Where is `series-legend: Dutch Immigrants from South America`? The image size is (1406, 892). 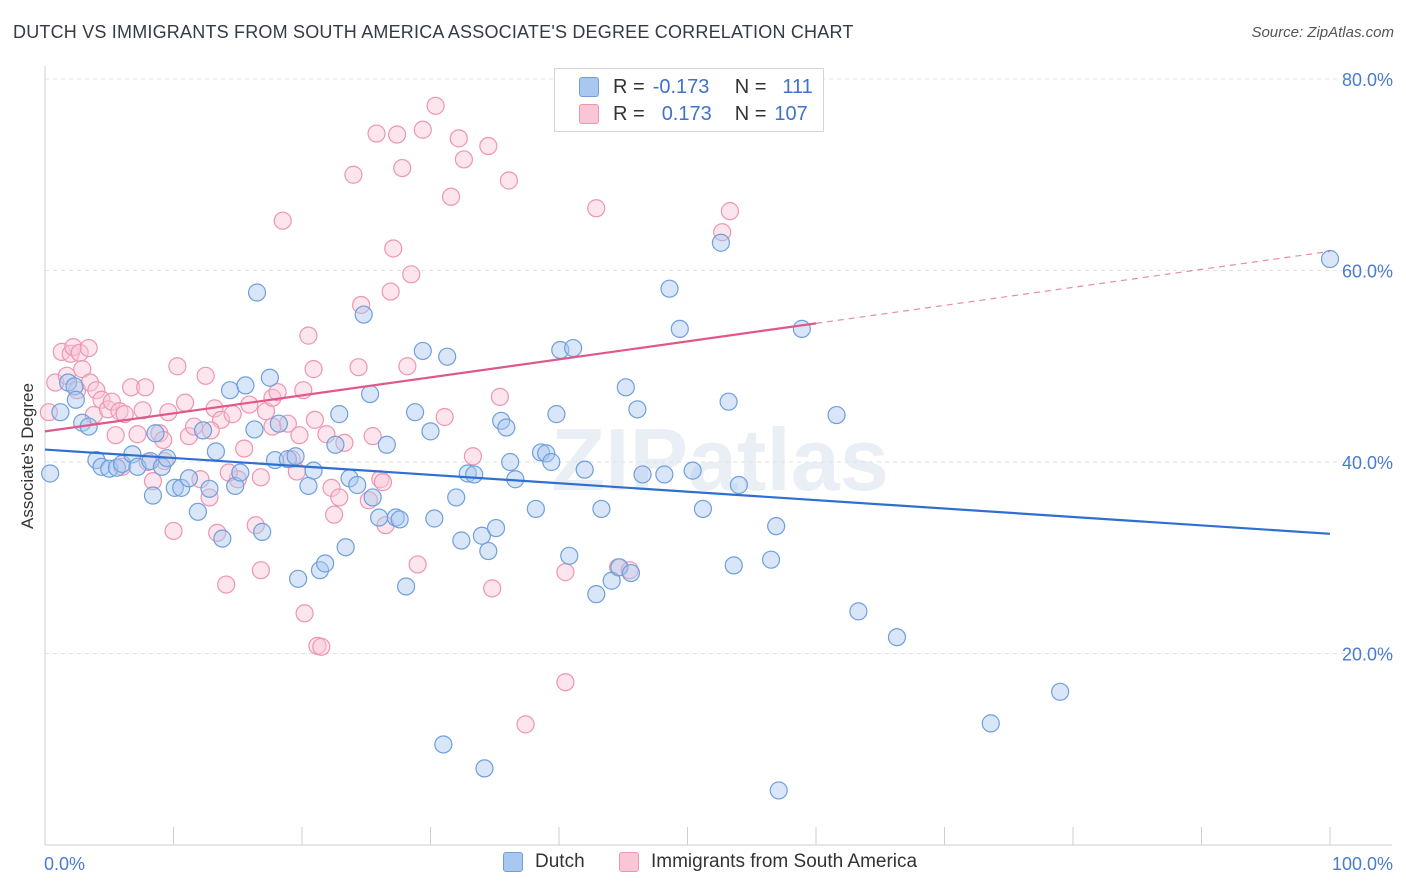 series-legend: Dutch Immigrants from South America is located at coordinates (703, 864).